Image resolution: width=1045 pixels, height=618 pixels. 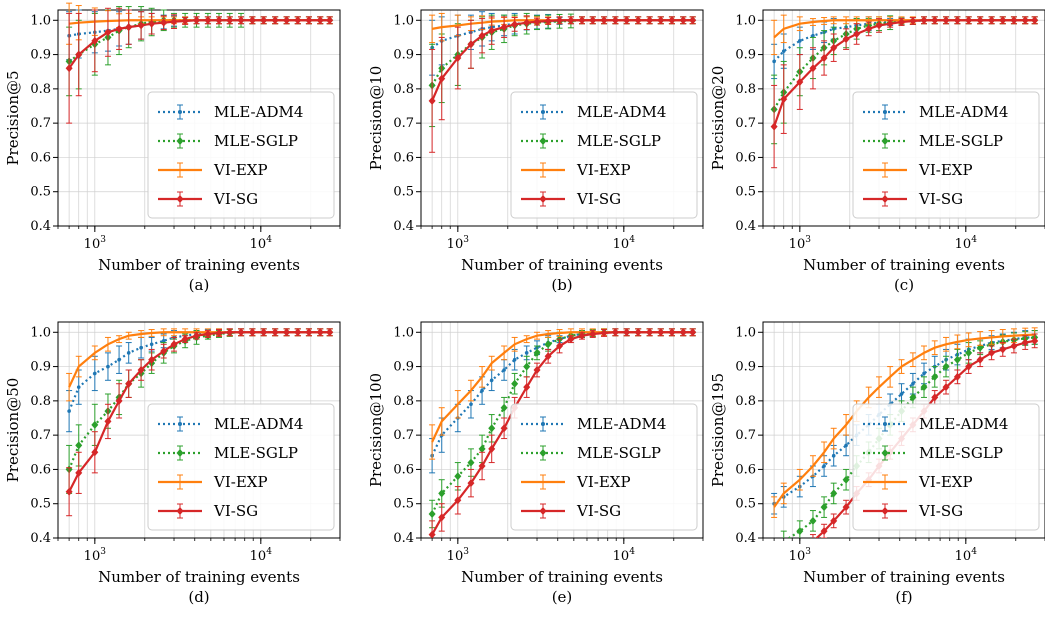 I want to click on legend-label: VI-SG, so click(x=235, y=199).